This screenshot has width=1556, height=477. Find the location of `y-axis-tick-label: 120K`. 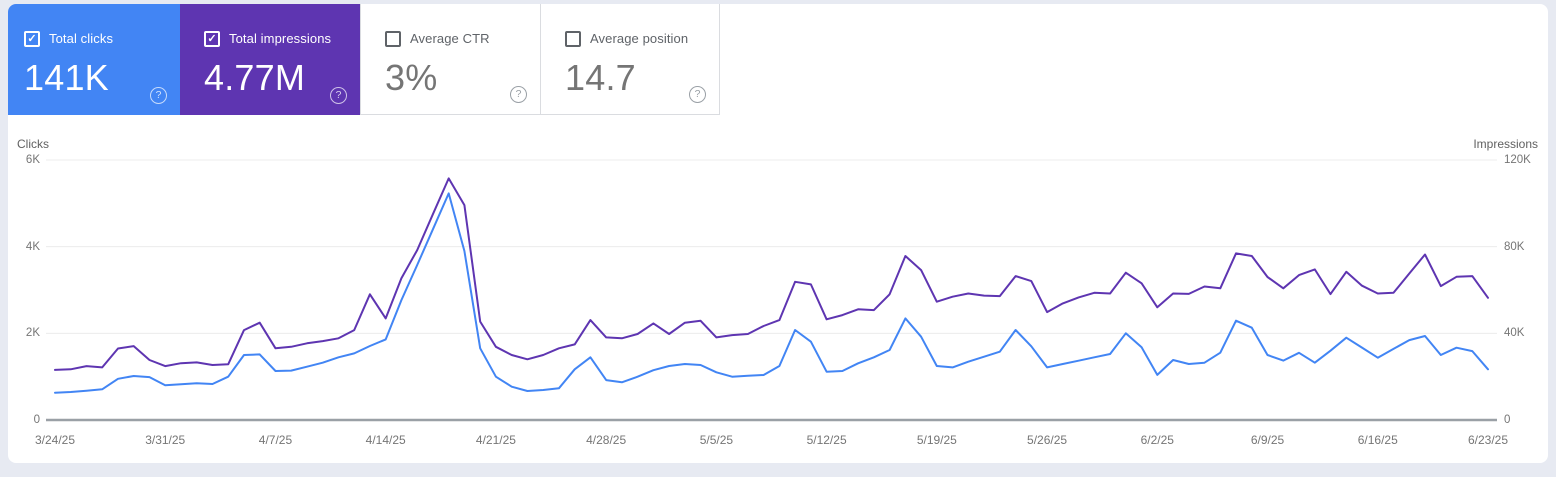

y-axis-tick-label: 120K is located at coordinates (1517, 160).